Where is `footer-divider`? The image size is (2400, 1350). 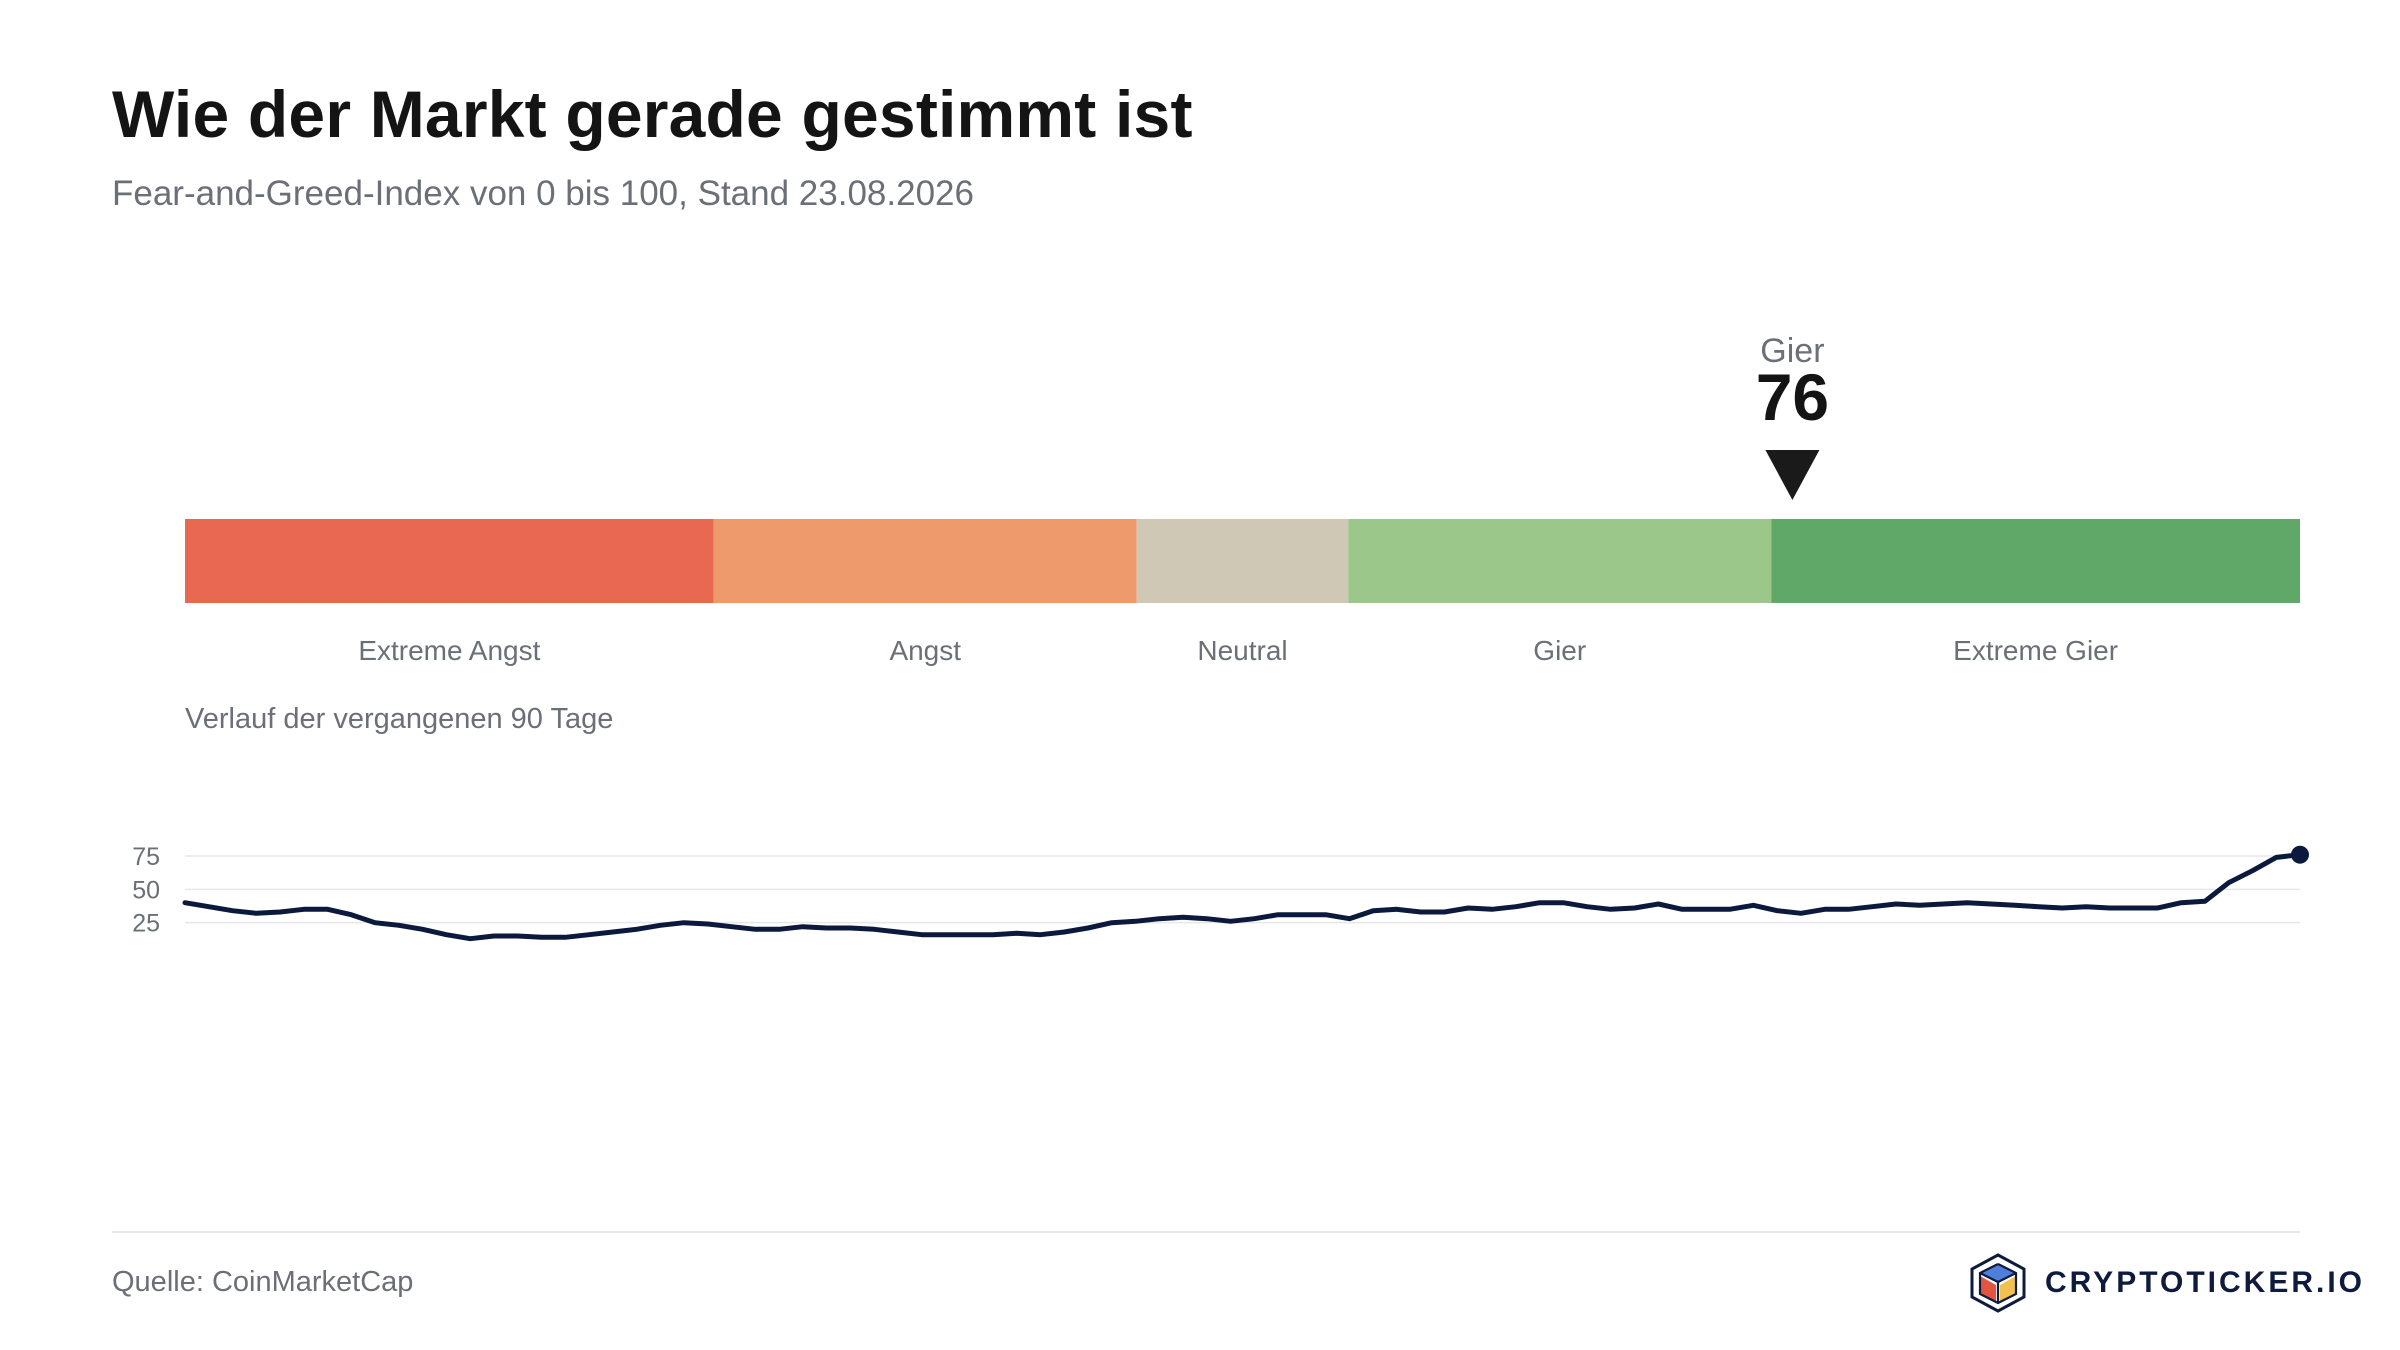 footer-divider is located at coordinates (1206, 1232).